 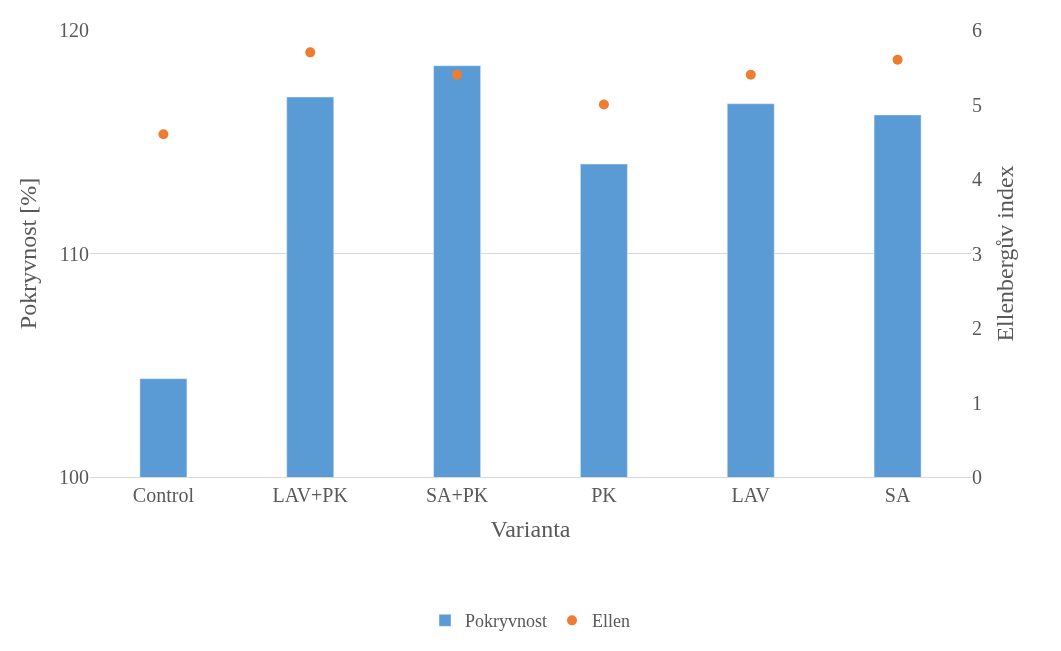 What do you see at coordinates (28, 253) in the screenshot?
I see `y-axis-title: Pokryvnost [%]` at bounding box center [28, 253].